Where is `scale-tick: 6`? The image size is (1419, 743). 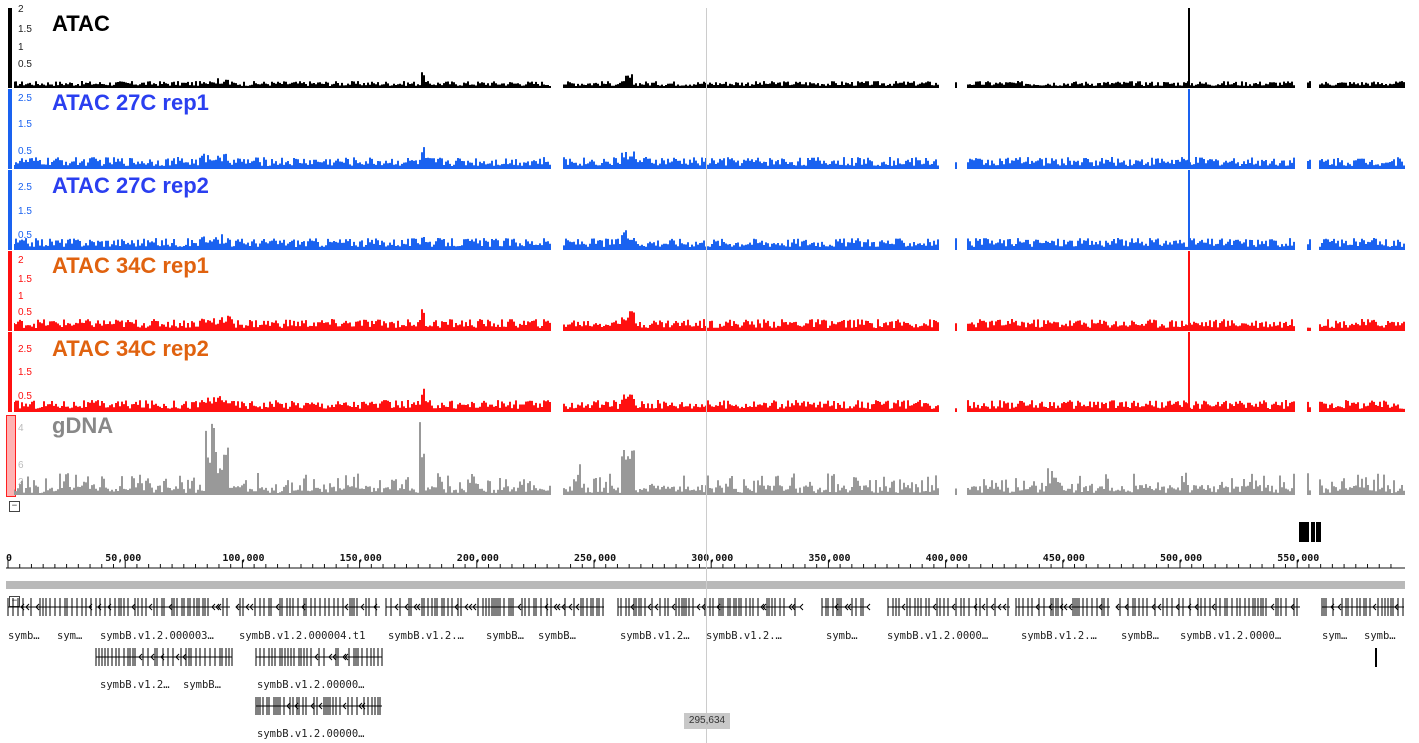 scale-tick: 6 is located at coordinates (21, 465).